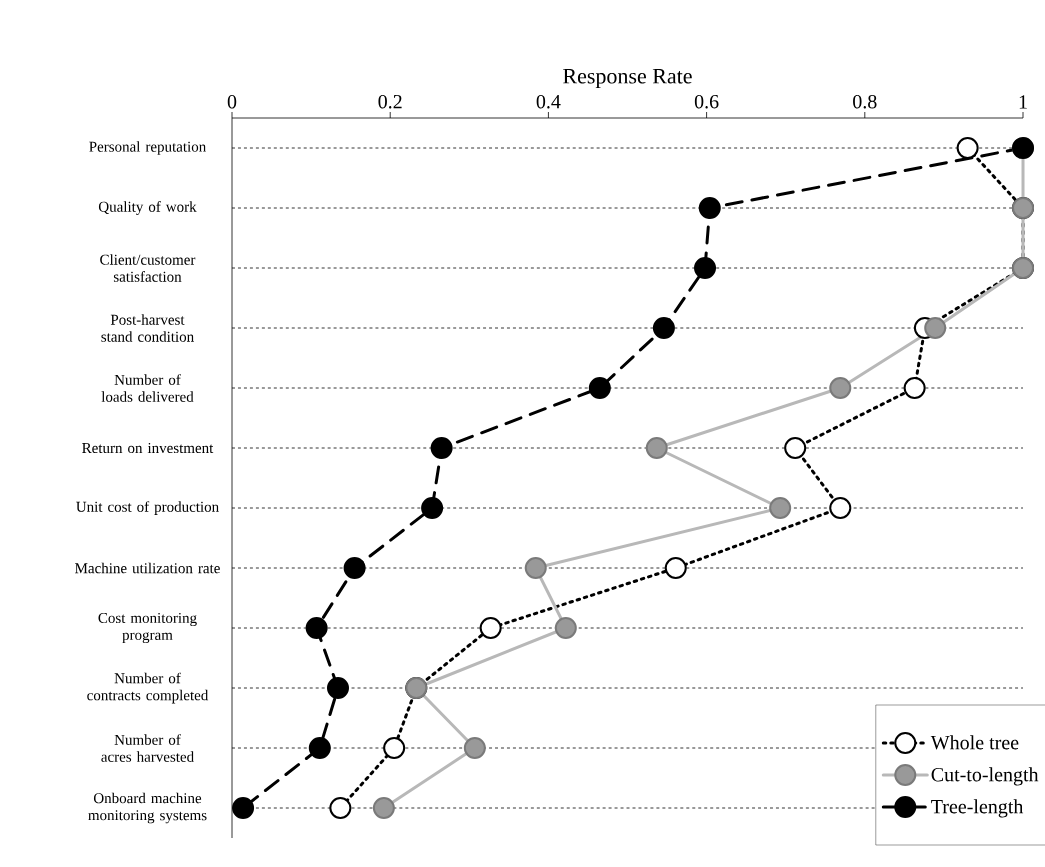  I want to click on y-tick-label: Machine utilization rate, so click(147, 568).